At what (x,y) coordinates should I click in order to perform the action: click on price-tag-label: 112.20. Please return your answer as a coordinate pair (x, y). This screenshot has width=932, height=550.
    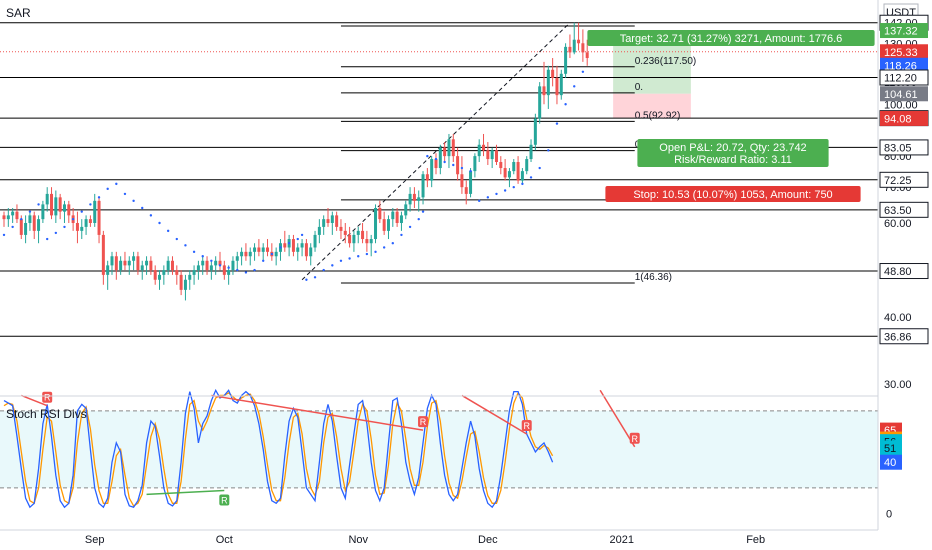
    Looking at the image, I should click on (900, 78).